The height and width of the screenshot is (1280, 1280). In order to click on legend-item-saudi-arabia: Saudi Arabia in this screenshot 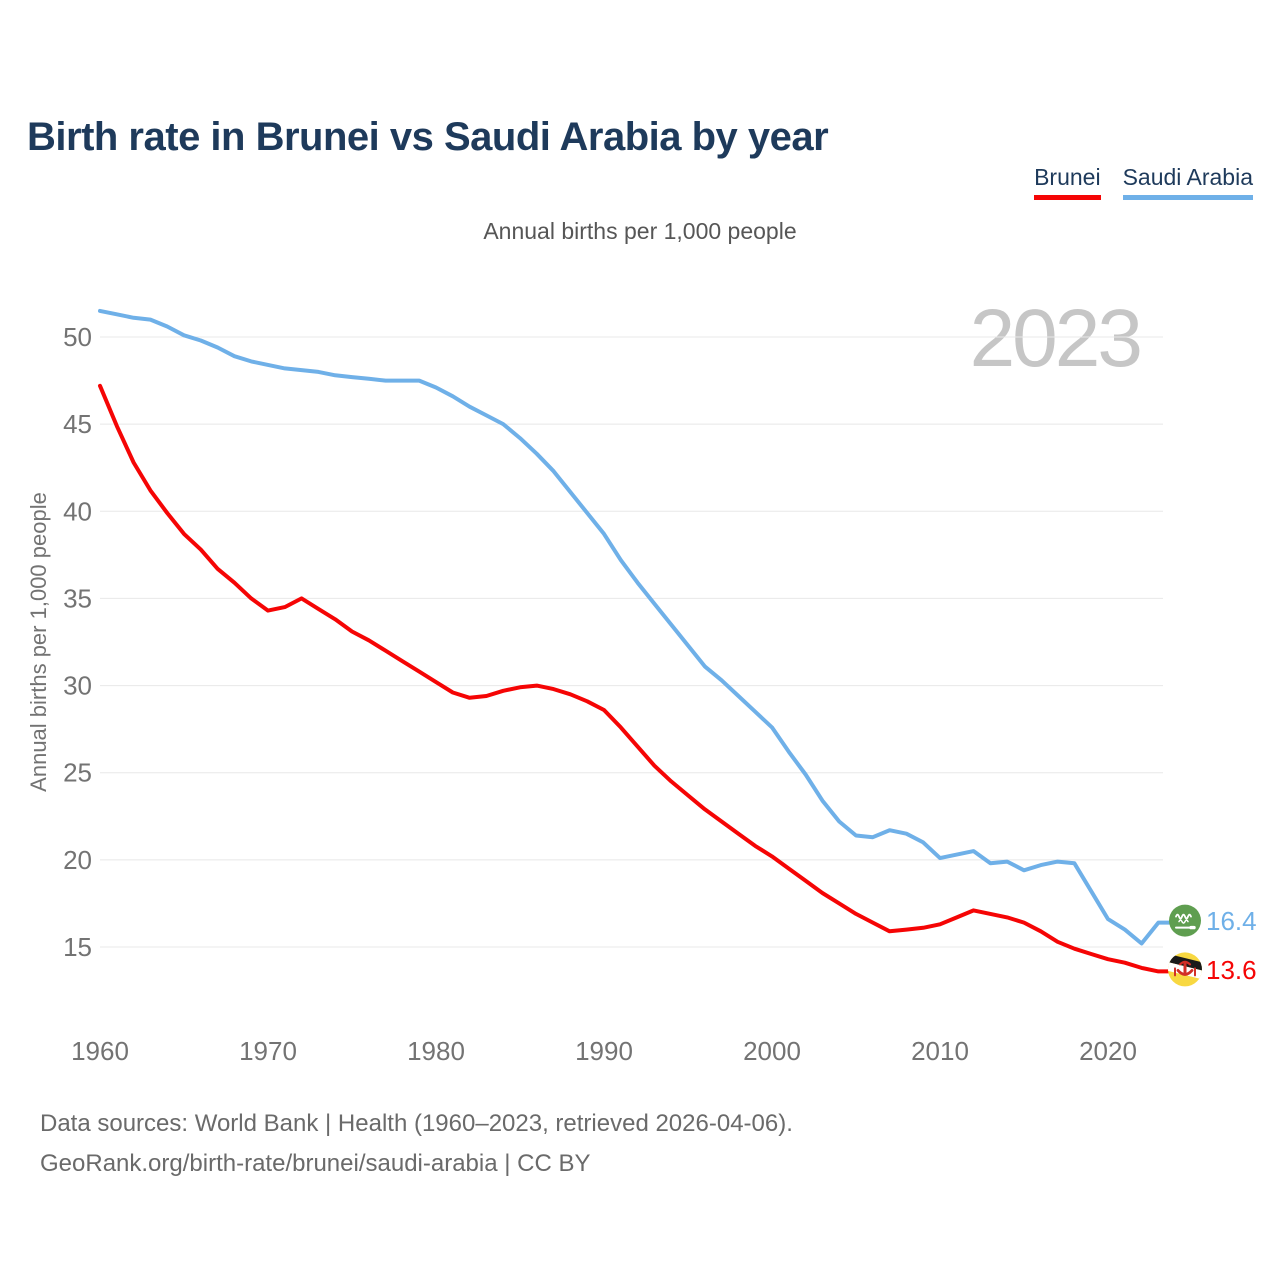, I will do `click(1187, 182)`.